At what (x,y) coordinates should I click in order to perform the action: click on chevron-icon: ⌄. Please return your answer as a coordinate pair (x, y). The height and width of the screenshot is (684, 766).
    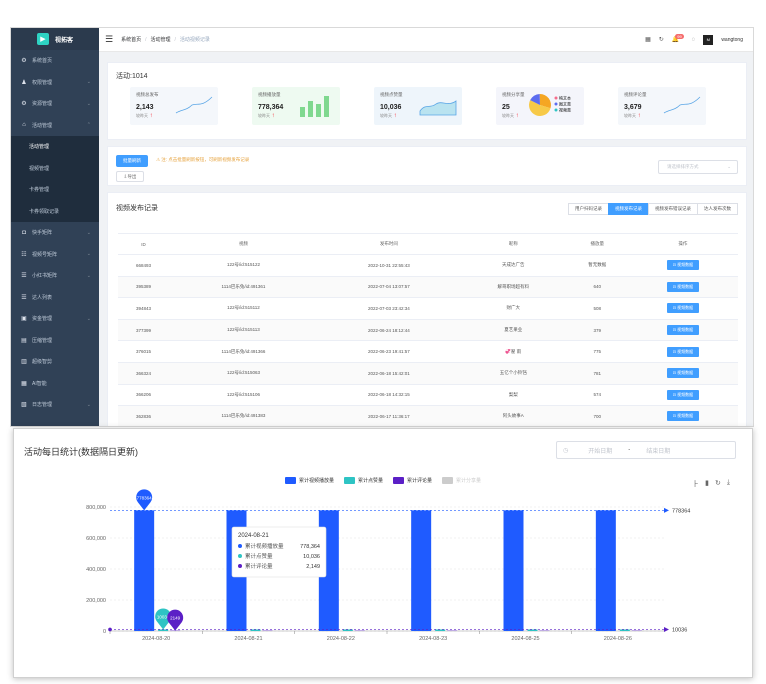
    Looking at the image, I should click on (88, 404).